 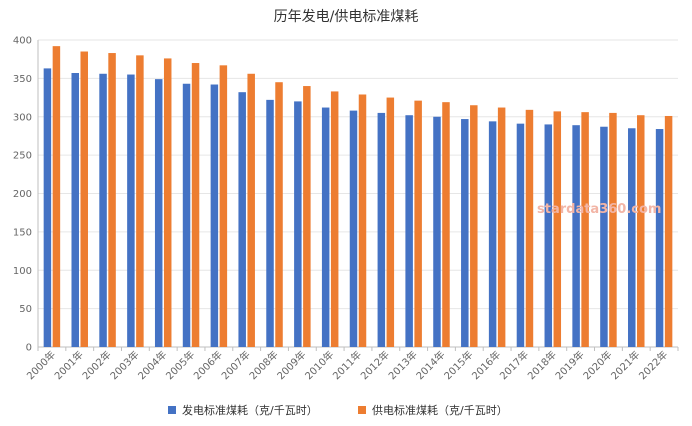 I want to click on x-tick-label: 2004年, so click(x=152, y=365).